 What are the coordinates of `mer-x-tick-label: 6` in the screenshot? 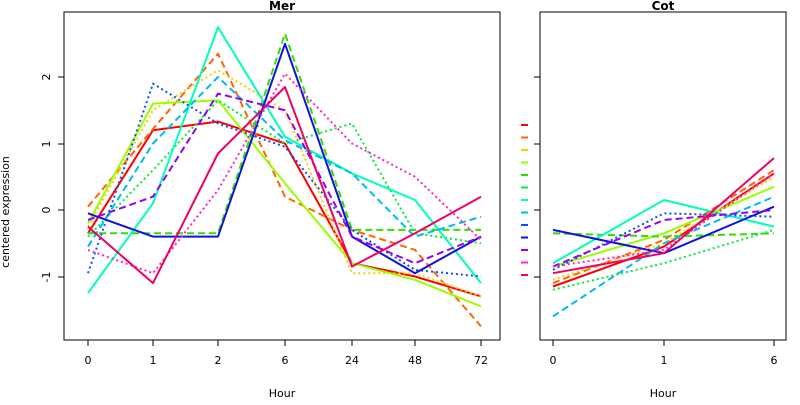 It's located at (285, 360).